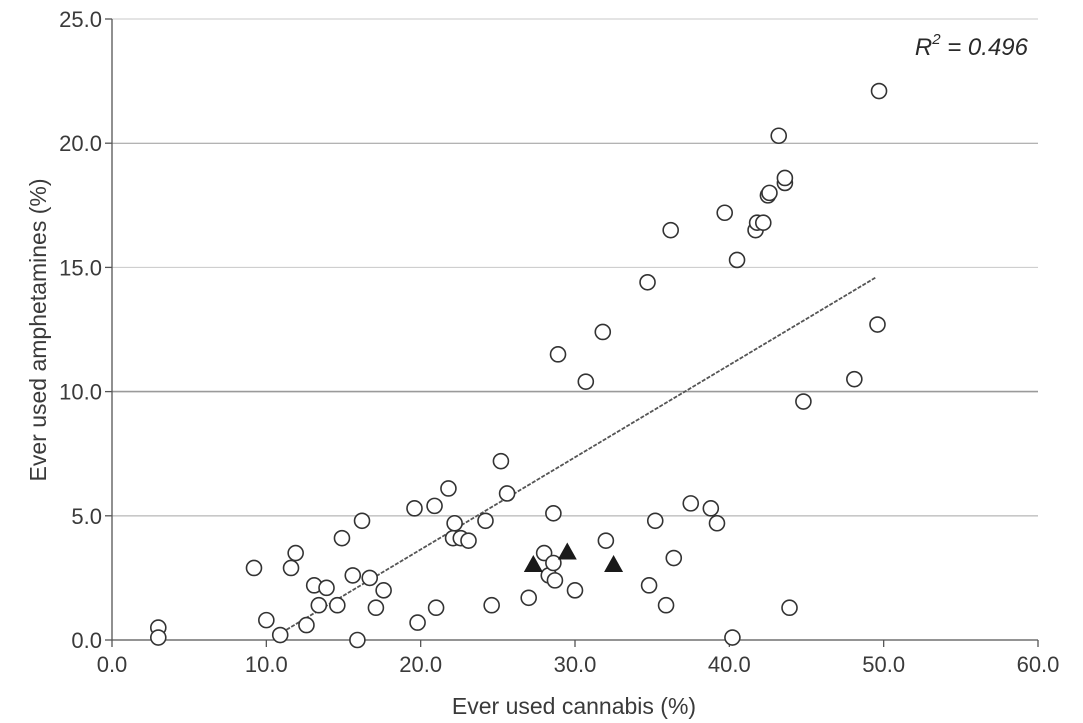 The image size is (1083, 723). I want to click on r-symbol: R, so click(923, 47).